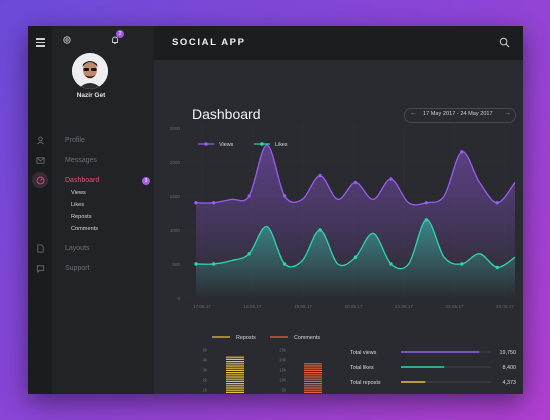  Describe the element at coordinates (91, 95) in the screenshot. I see `username: Nazir Get` at that location.